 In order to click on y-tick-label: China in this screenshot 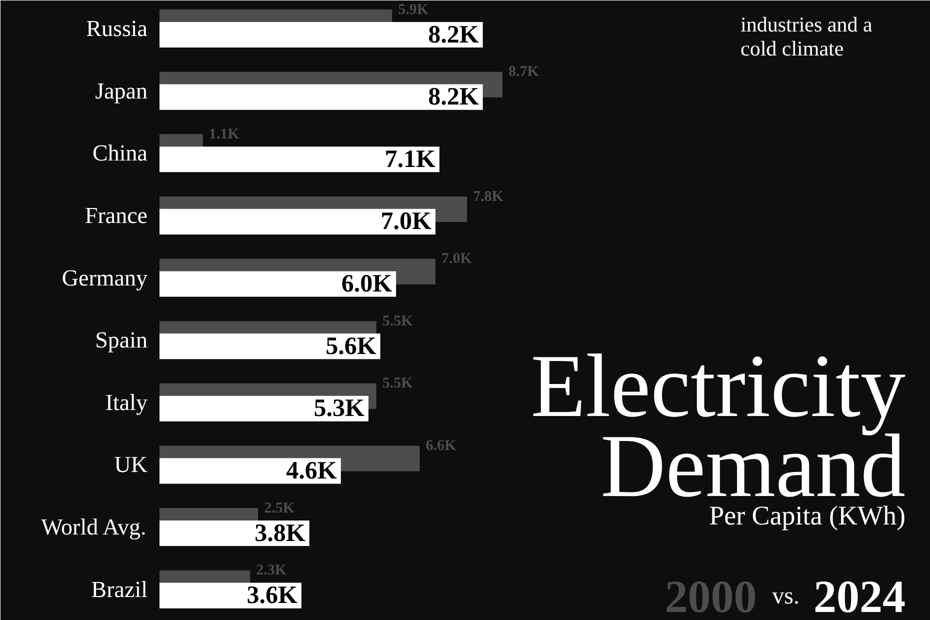, I will do `click(120, 153)`.